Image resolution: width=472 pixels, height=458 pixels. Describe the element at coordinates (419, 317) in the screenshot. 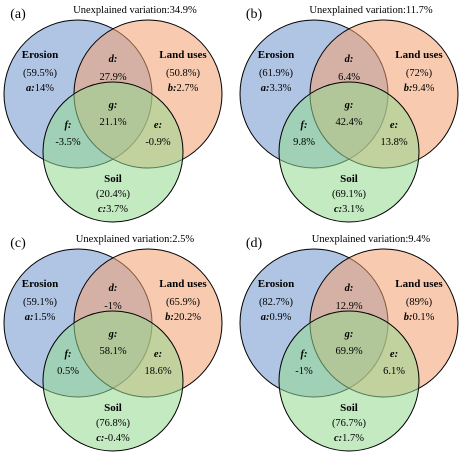

I see `land-uses-unique: b:0.1%` at that location.